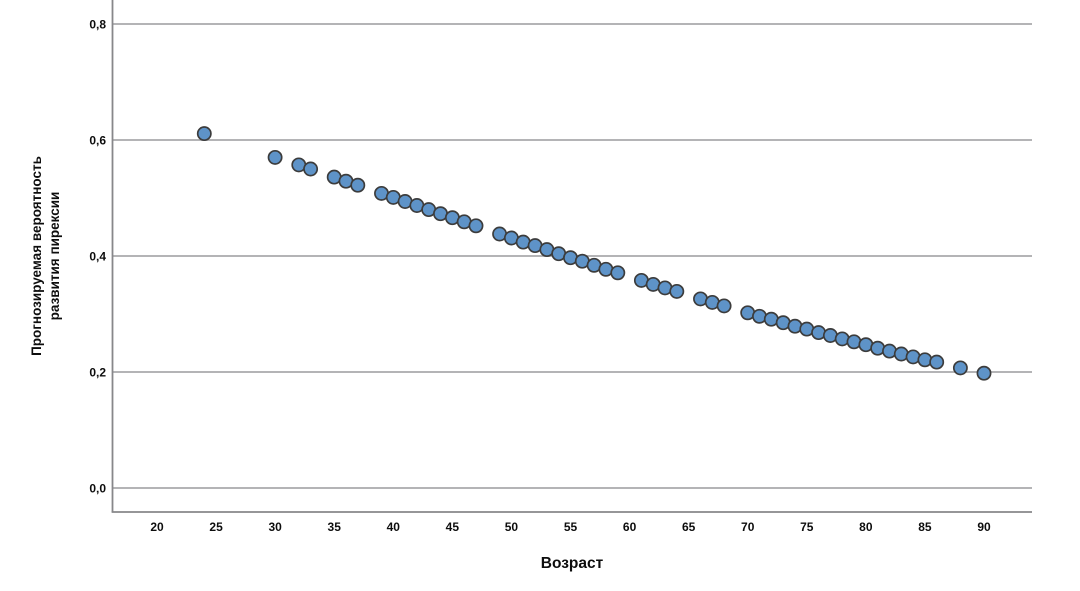 The height and width of the screenshot is (591, 1080). I want to click on y-tick-label: 0,4, so click(97, 257).